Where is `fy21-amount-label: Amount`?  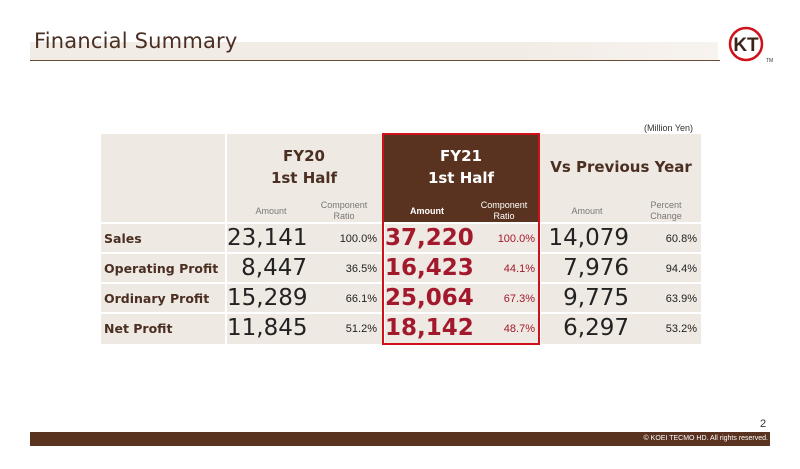 fy21-amount-label: Amount is located at coordinates (427, 211).